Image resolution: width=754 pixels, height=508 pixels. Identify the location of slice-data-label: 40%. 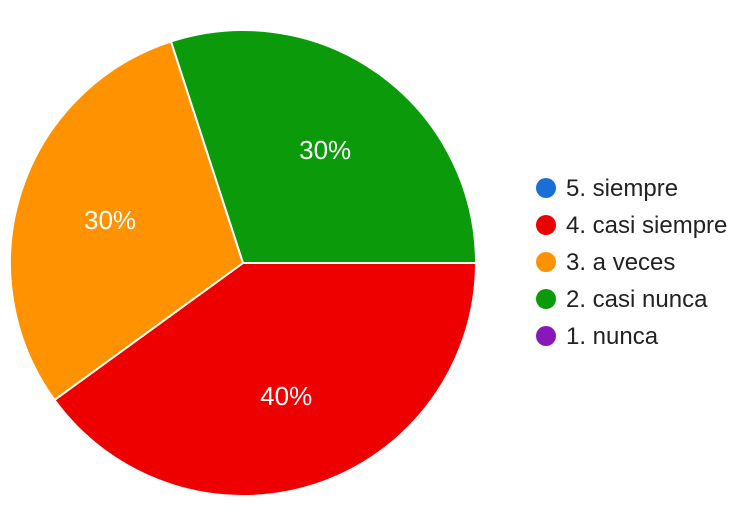
(286, 396).